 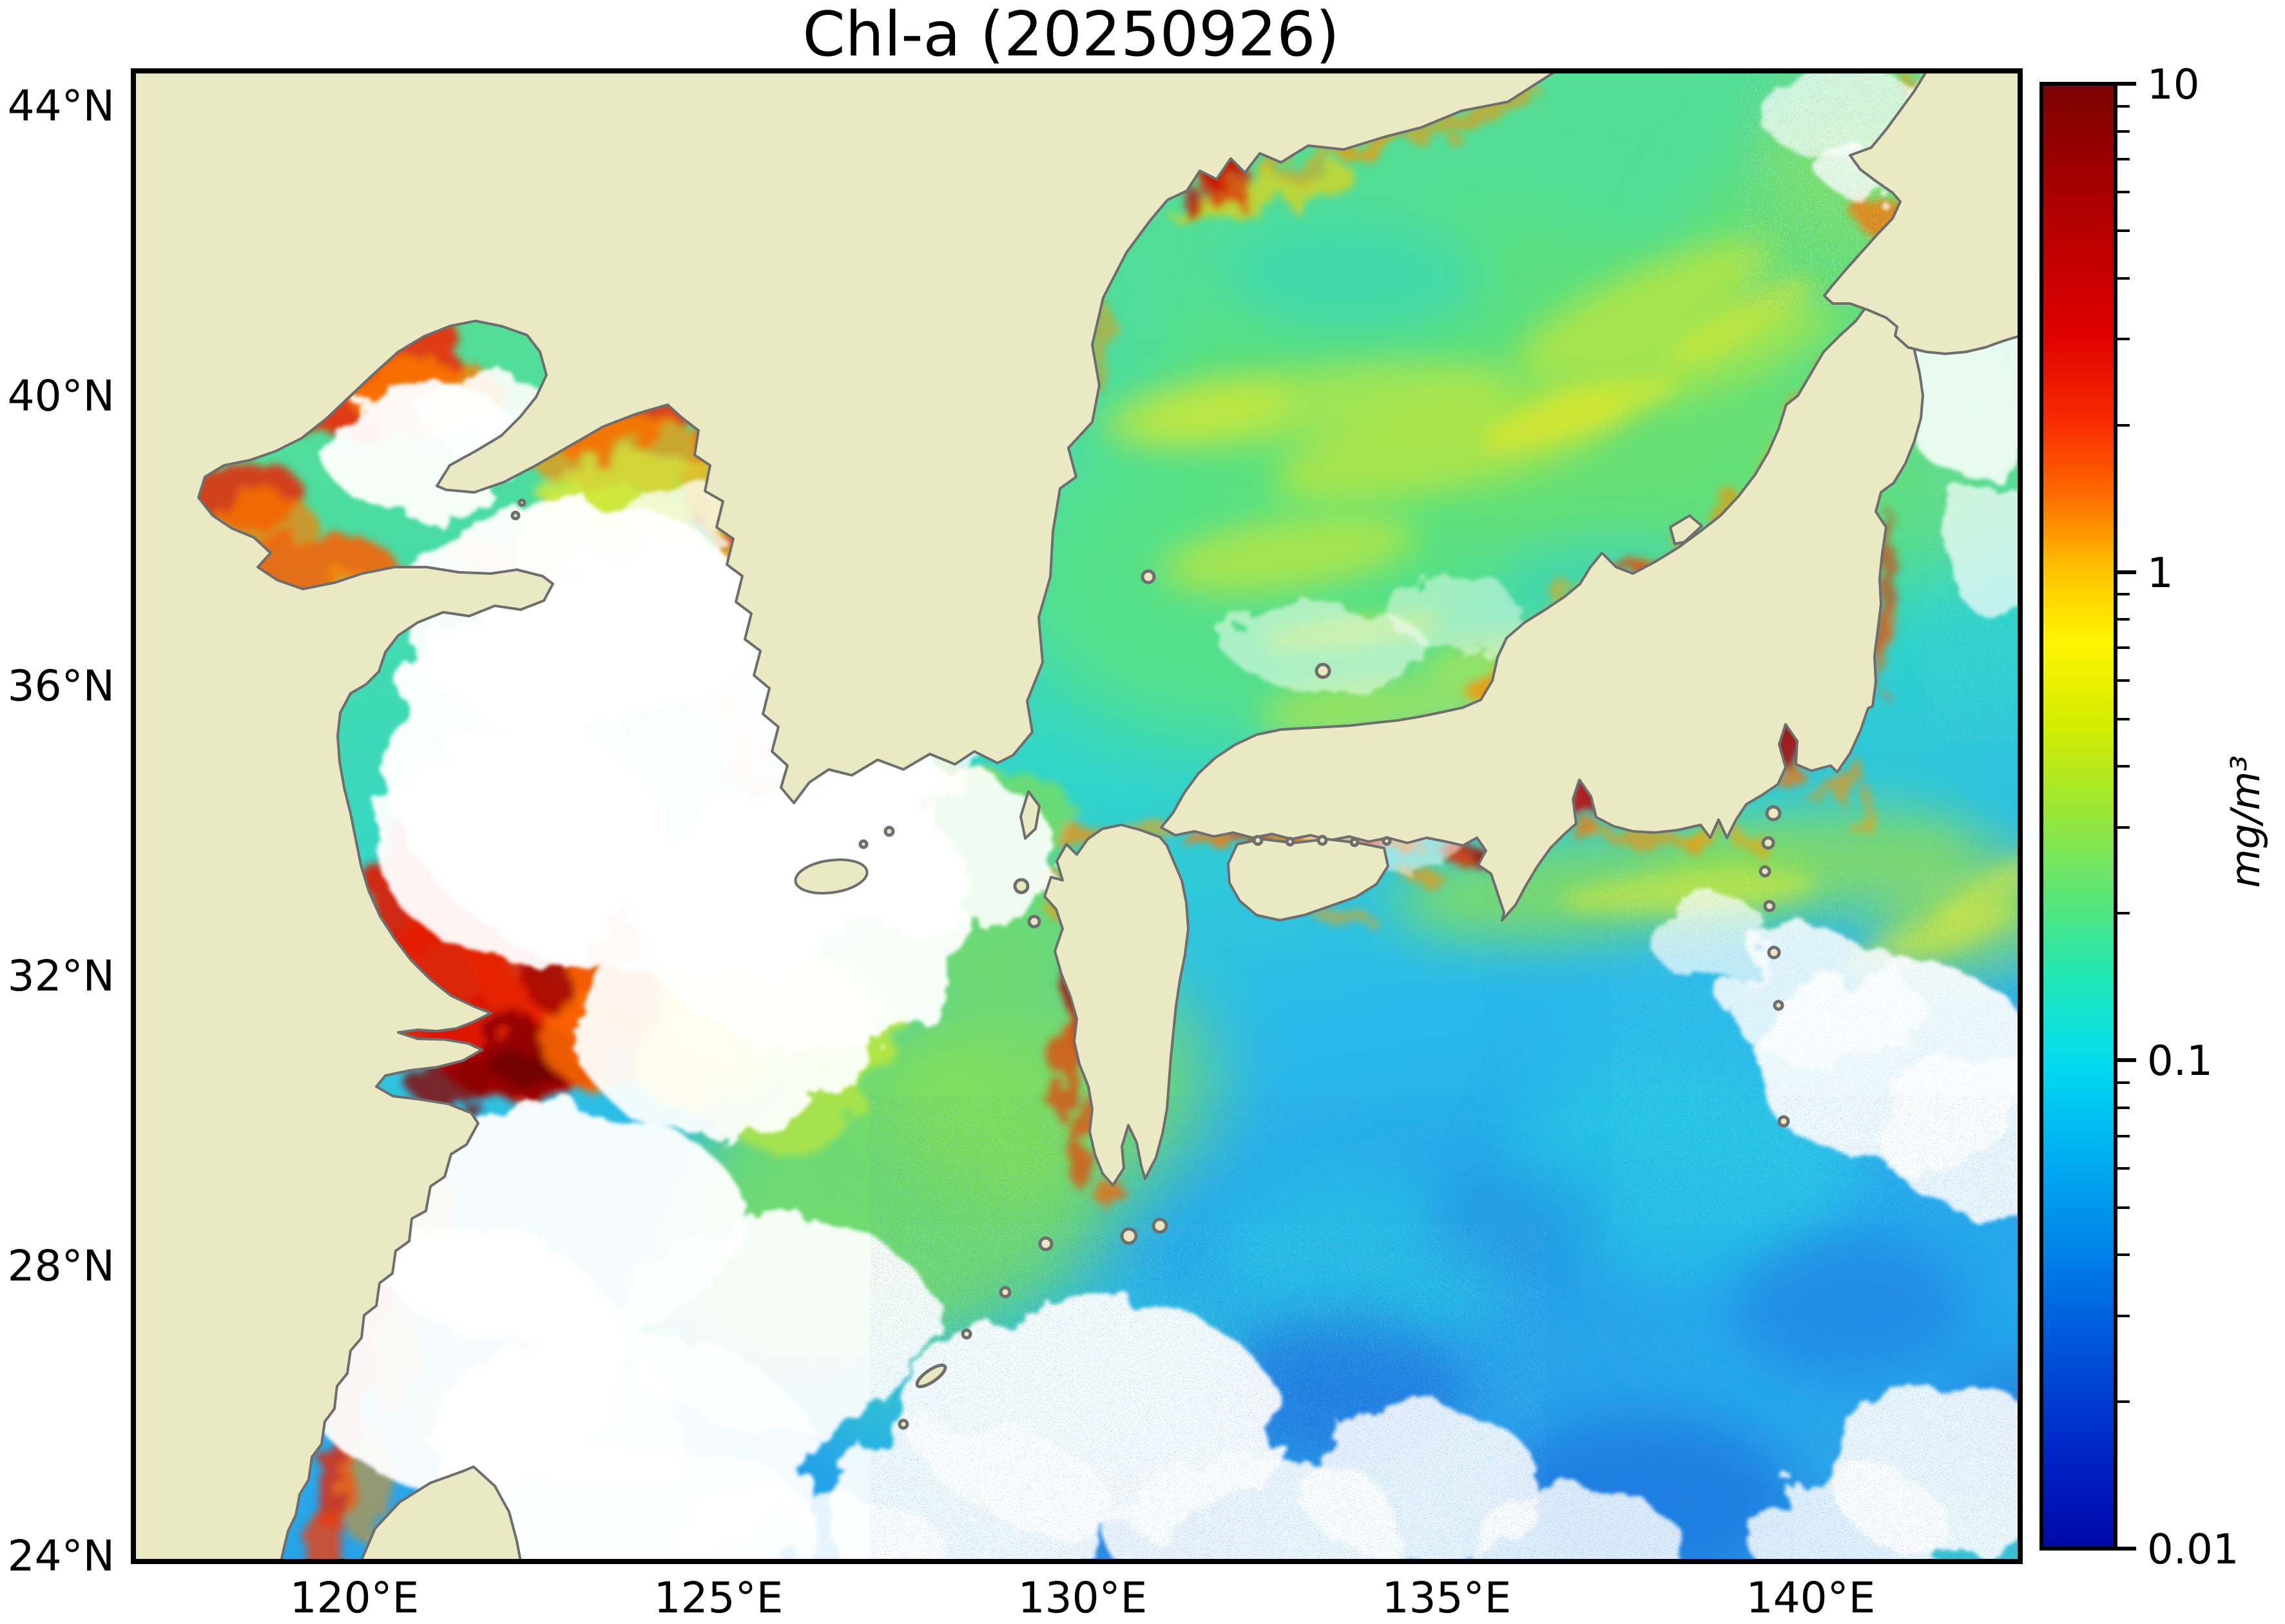 I want to click on land-shikoku, so click(x=1308, y=880).